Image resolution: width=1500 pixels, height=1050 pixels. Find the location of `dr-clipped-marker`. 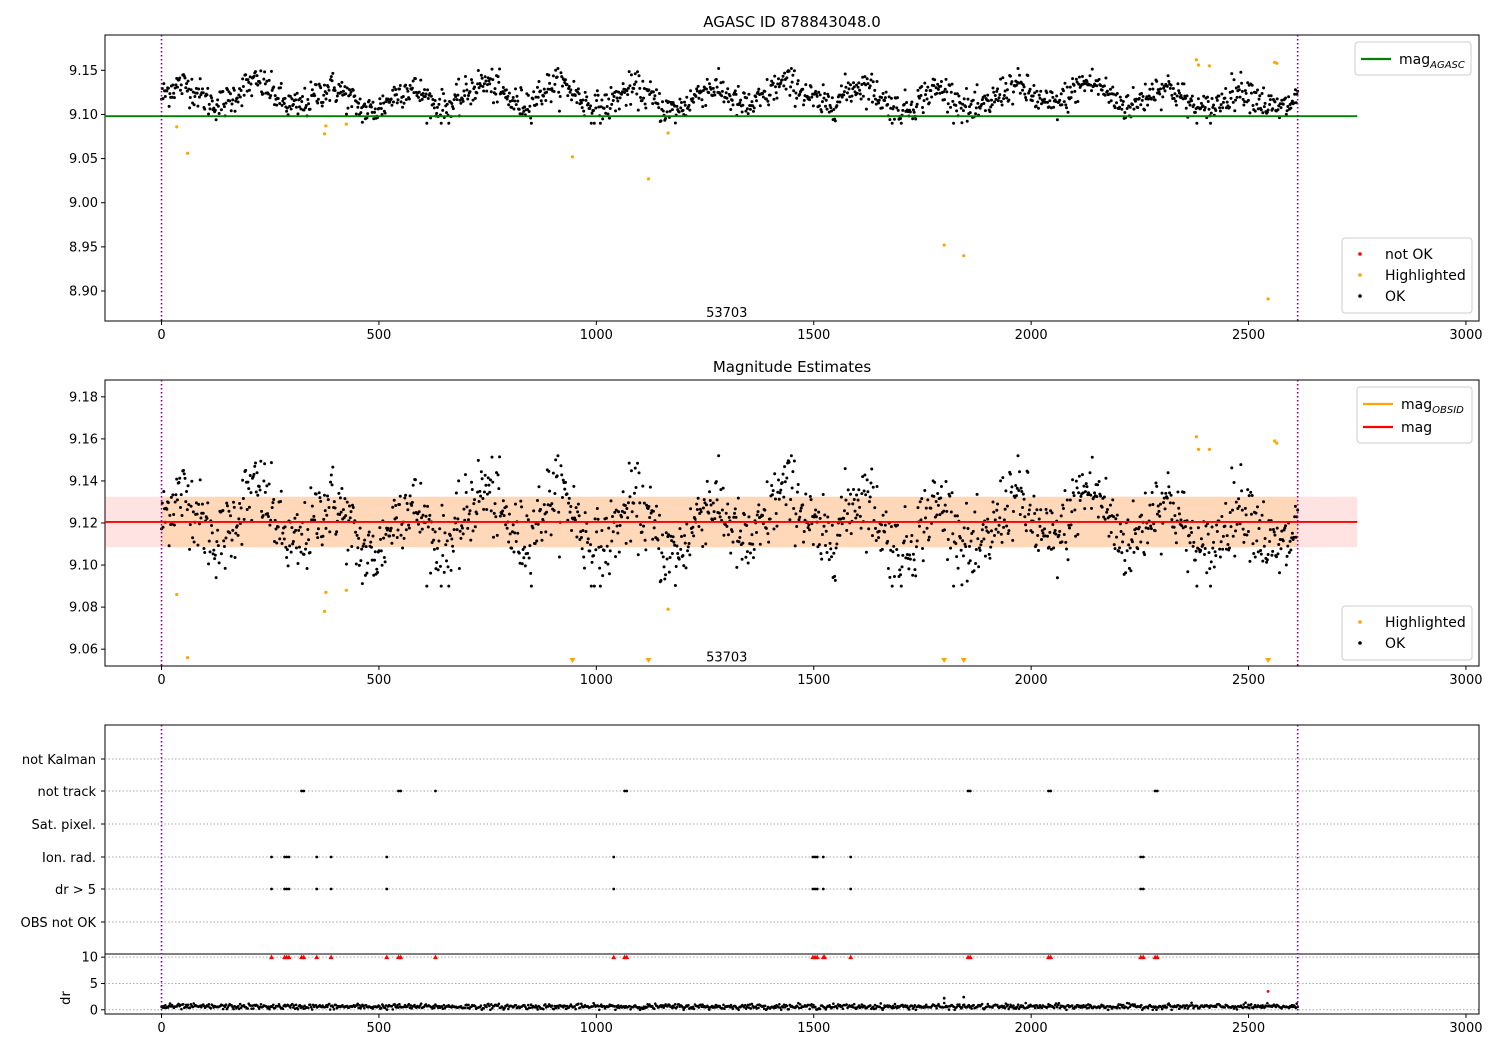

dr-clipped-marker is located at coordinates (289, 957).